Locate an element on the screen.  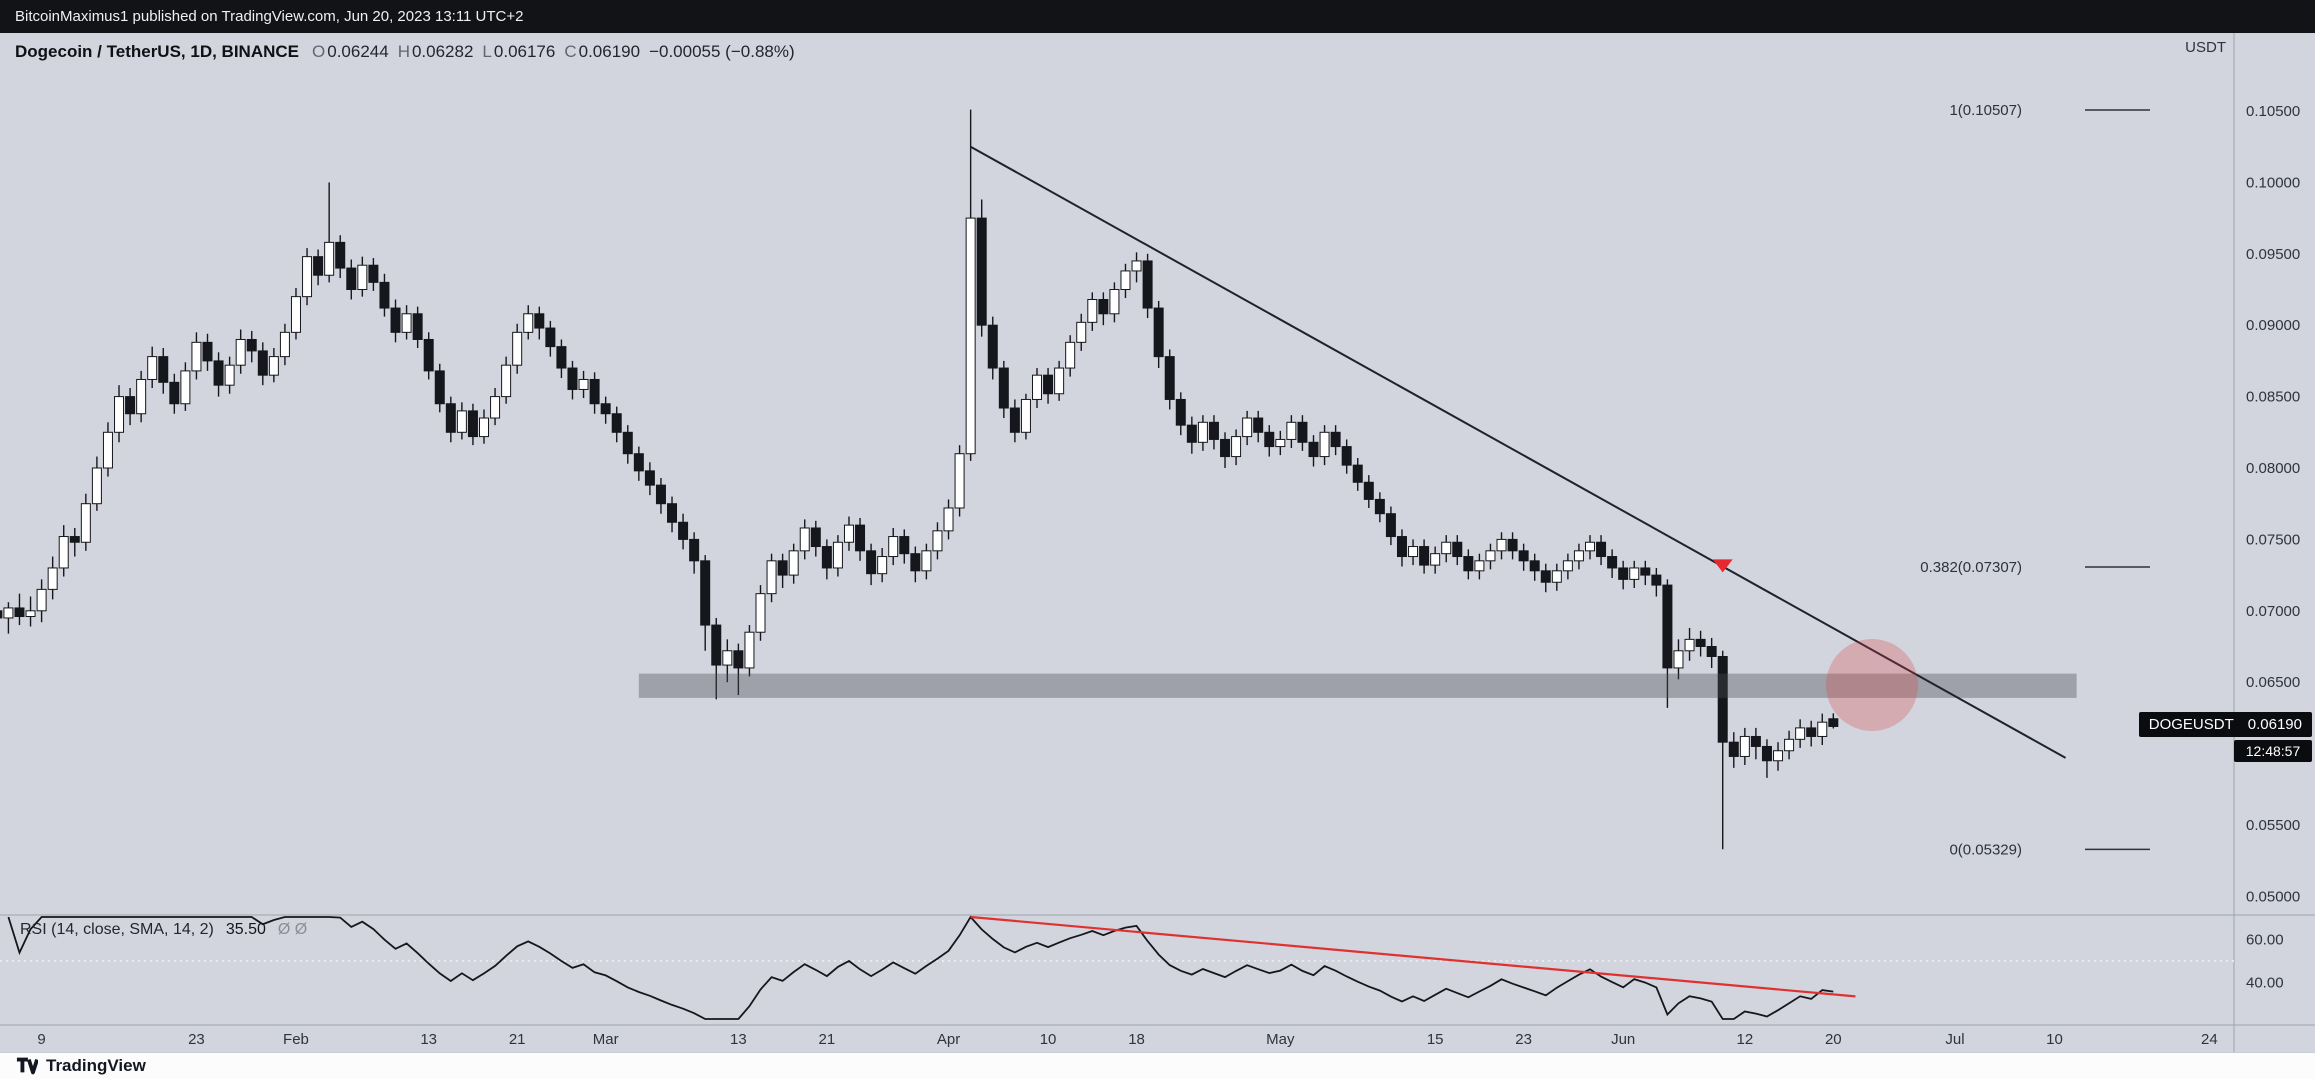
time-tick-label: 13 is located at coordinates (738, 1039).